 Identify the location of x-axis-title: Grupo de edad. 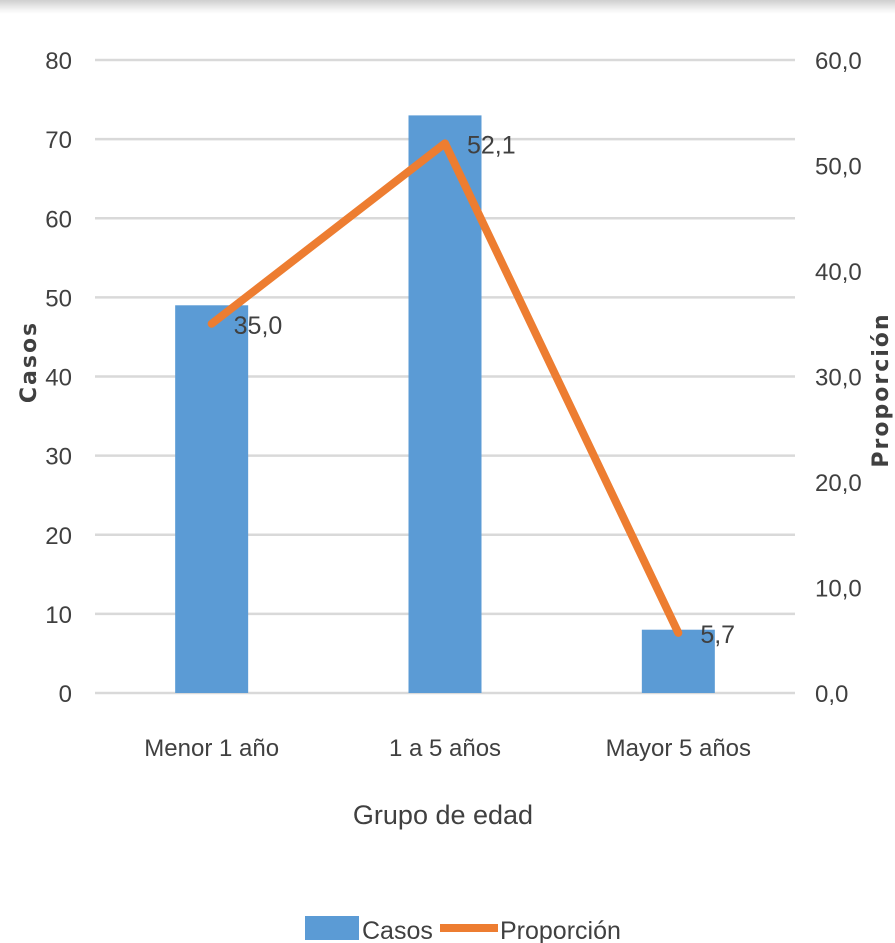
(443, 815).